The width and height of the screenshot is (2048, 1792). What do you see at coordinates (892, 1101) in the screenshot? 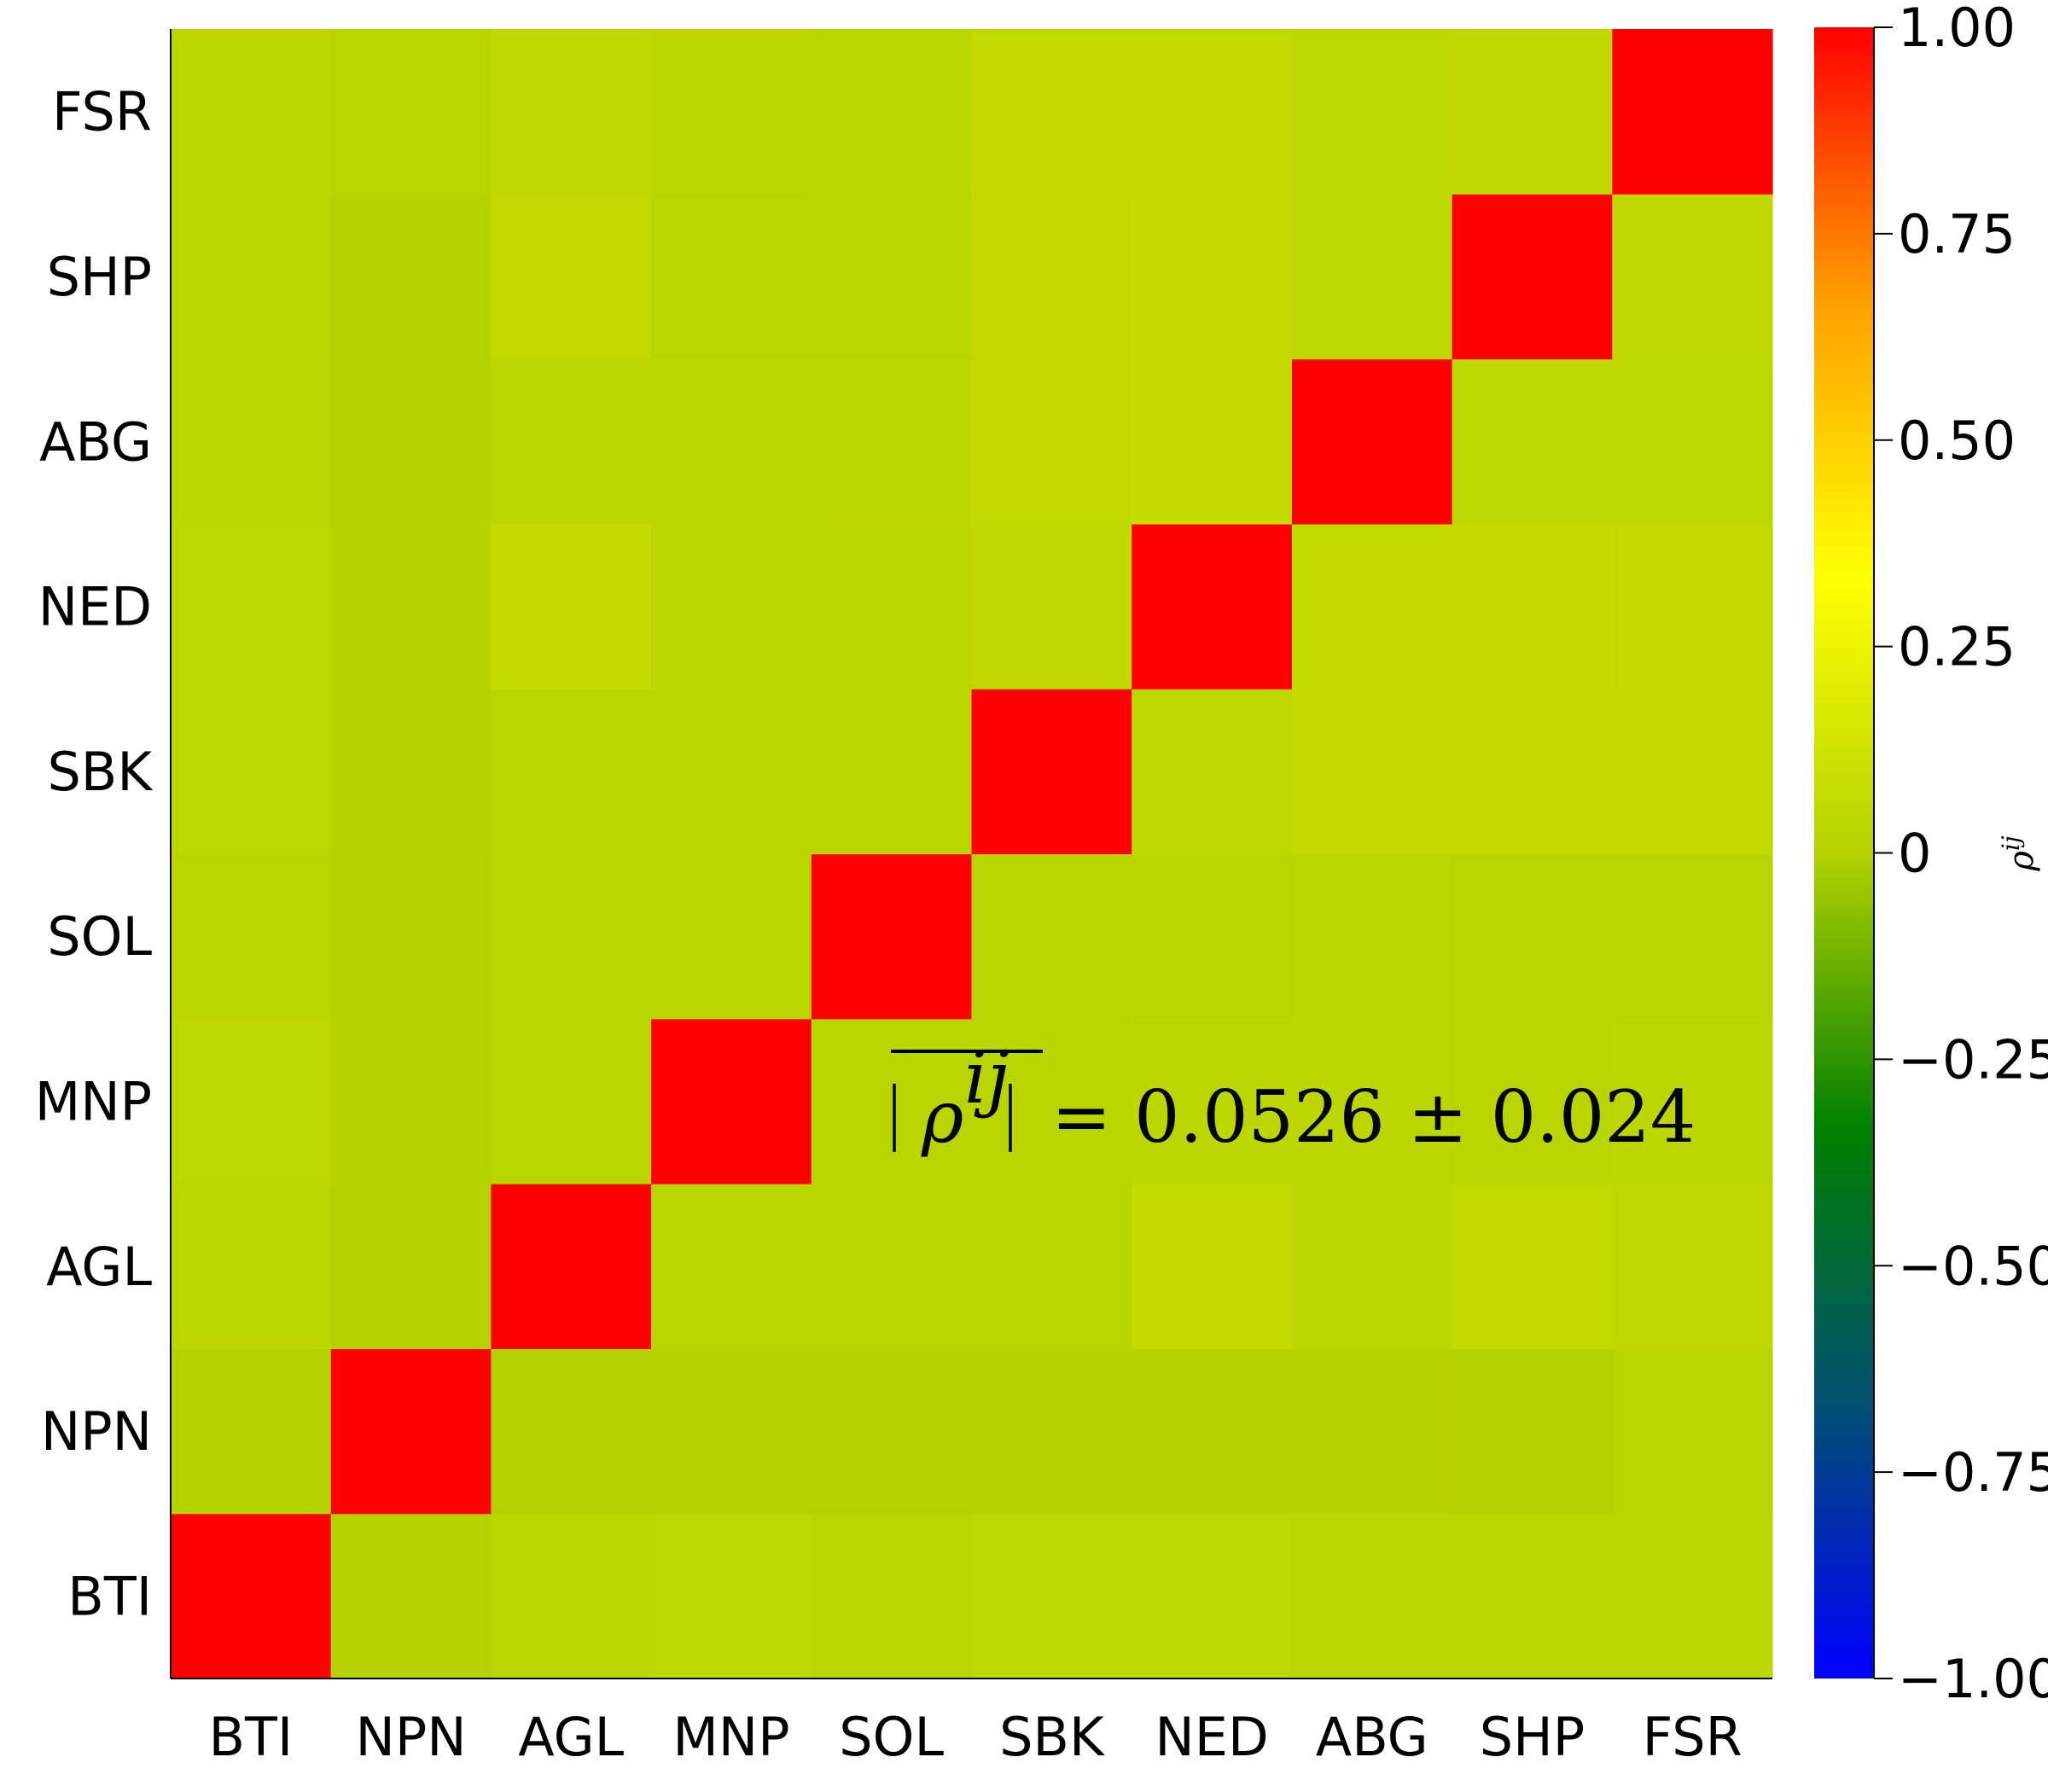
I see `heatmap-cell-MNP-SOL` at bounding box center [892, 1101].